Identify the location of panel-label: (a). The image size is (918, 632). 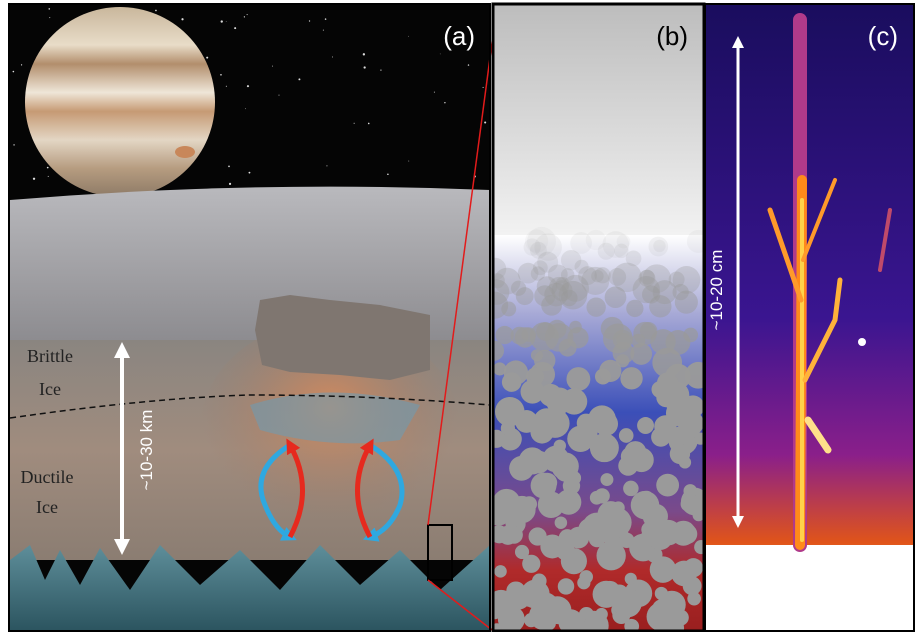
(459, 36).